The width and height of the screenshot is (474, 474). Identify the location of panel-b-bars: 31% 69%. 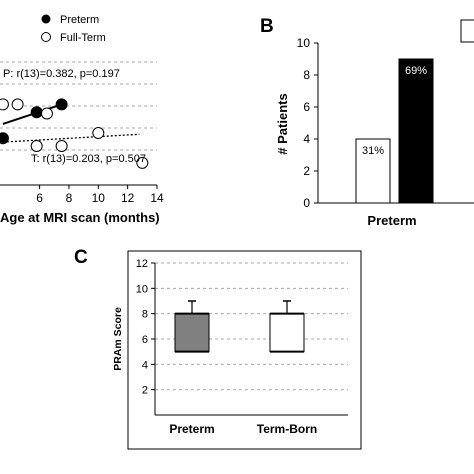
(394, 131).